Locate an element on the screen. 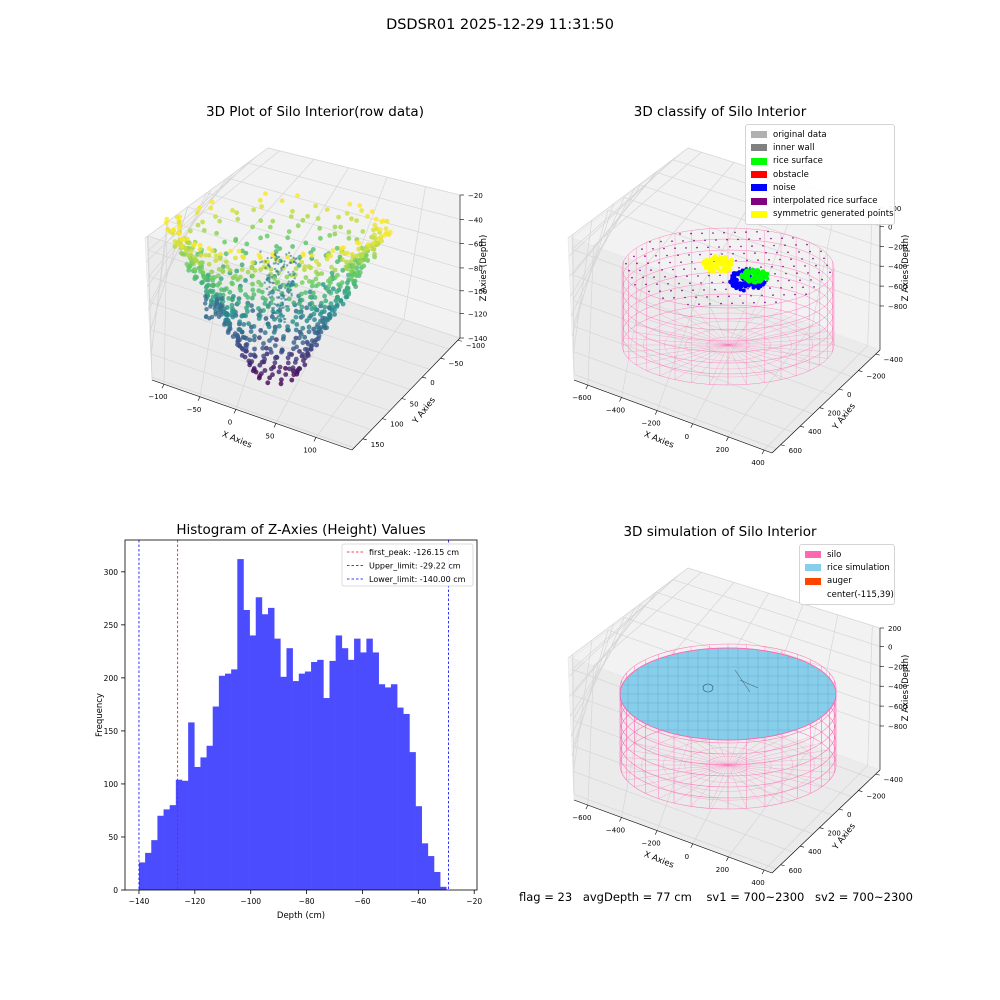 This screenshot has height=1000, width=1000. y-tick-label: 0 is located at coordinates (849, 395).